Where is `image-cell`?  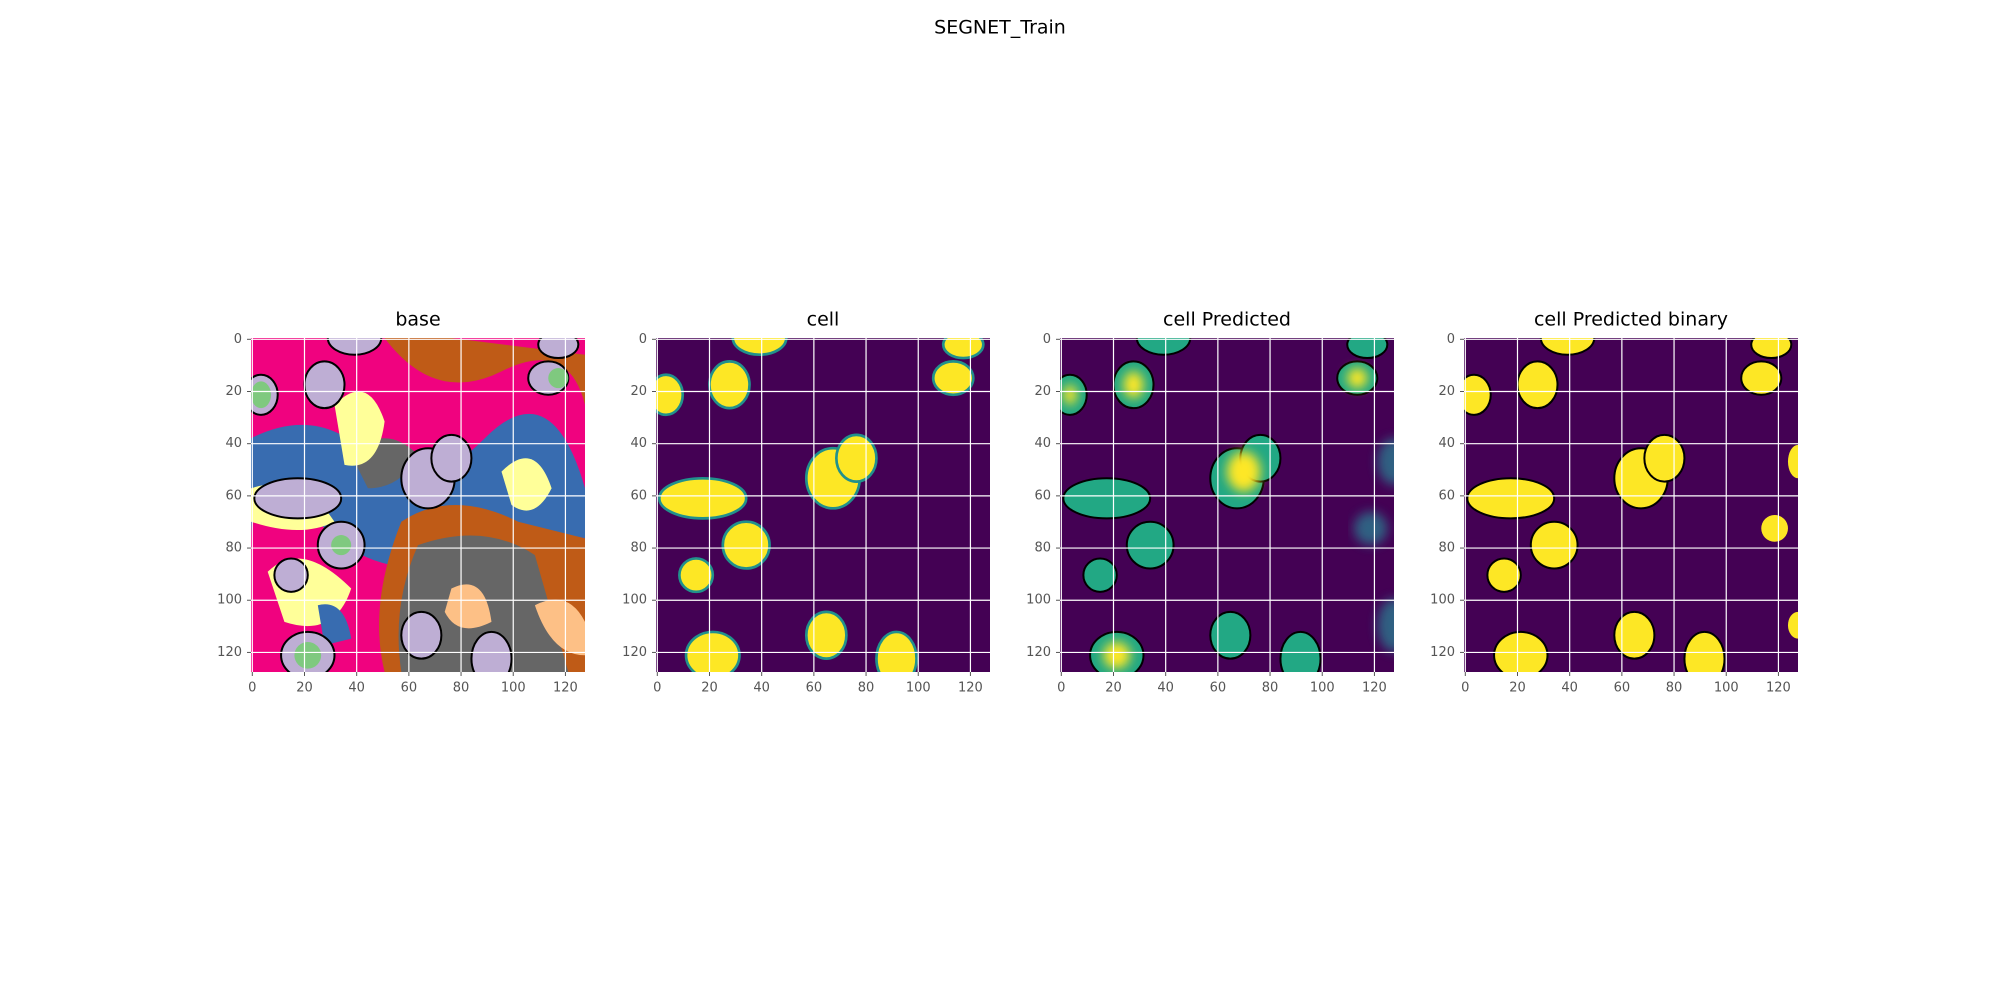 image-cell is located at coordinates (823, 505).